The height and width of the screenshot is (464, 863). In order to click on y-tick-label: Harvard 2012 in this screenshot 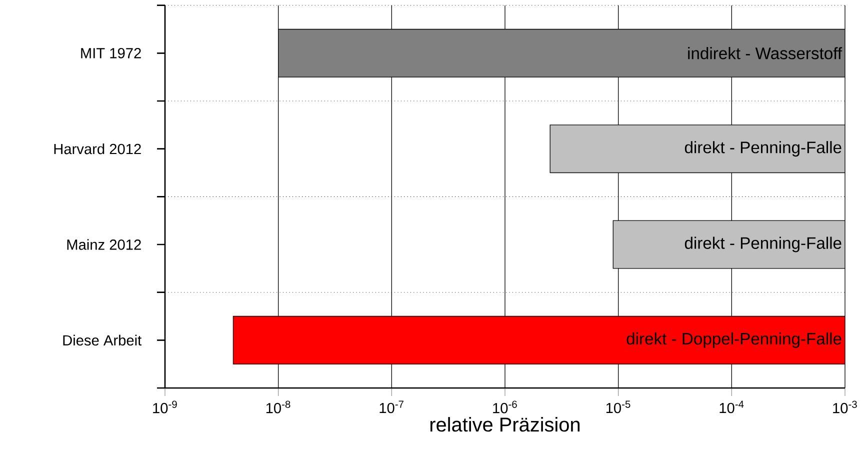, I will do `click(97, 148)`.